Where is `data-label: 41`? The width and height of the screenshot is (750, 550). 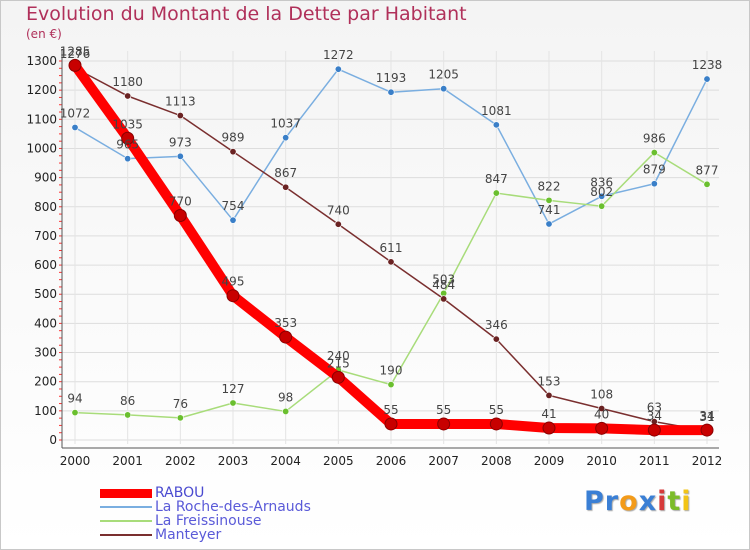
data-label: 41 is located at coordinates (548, 414).